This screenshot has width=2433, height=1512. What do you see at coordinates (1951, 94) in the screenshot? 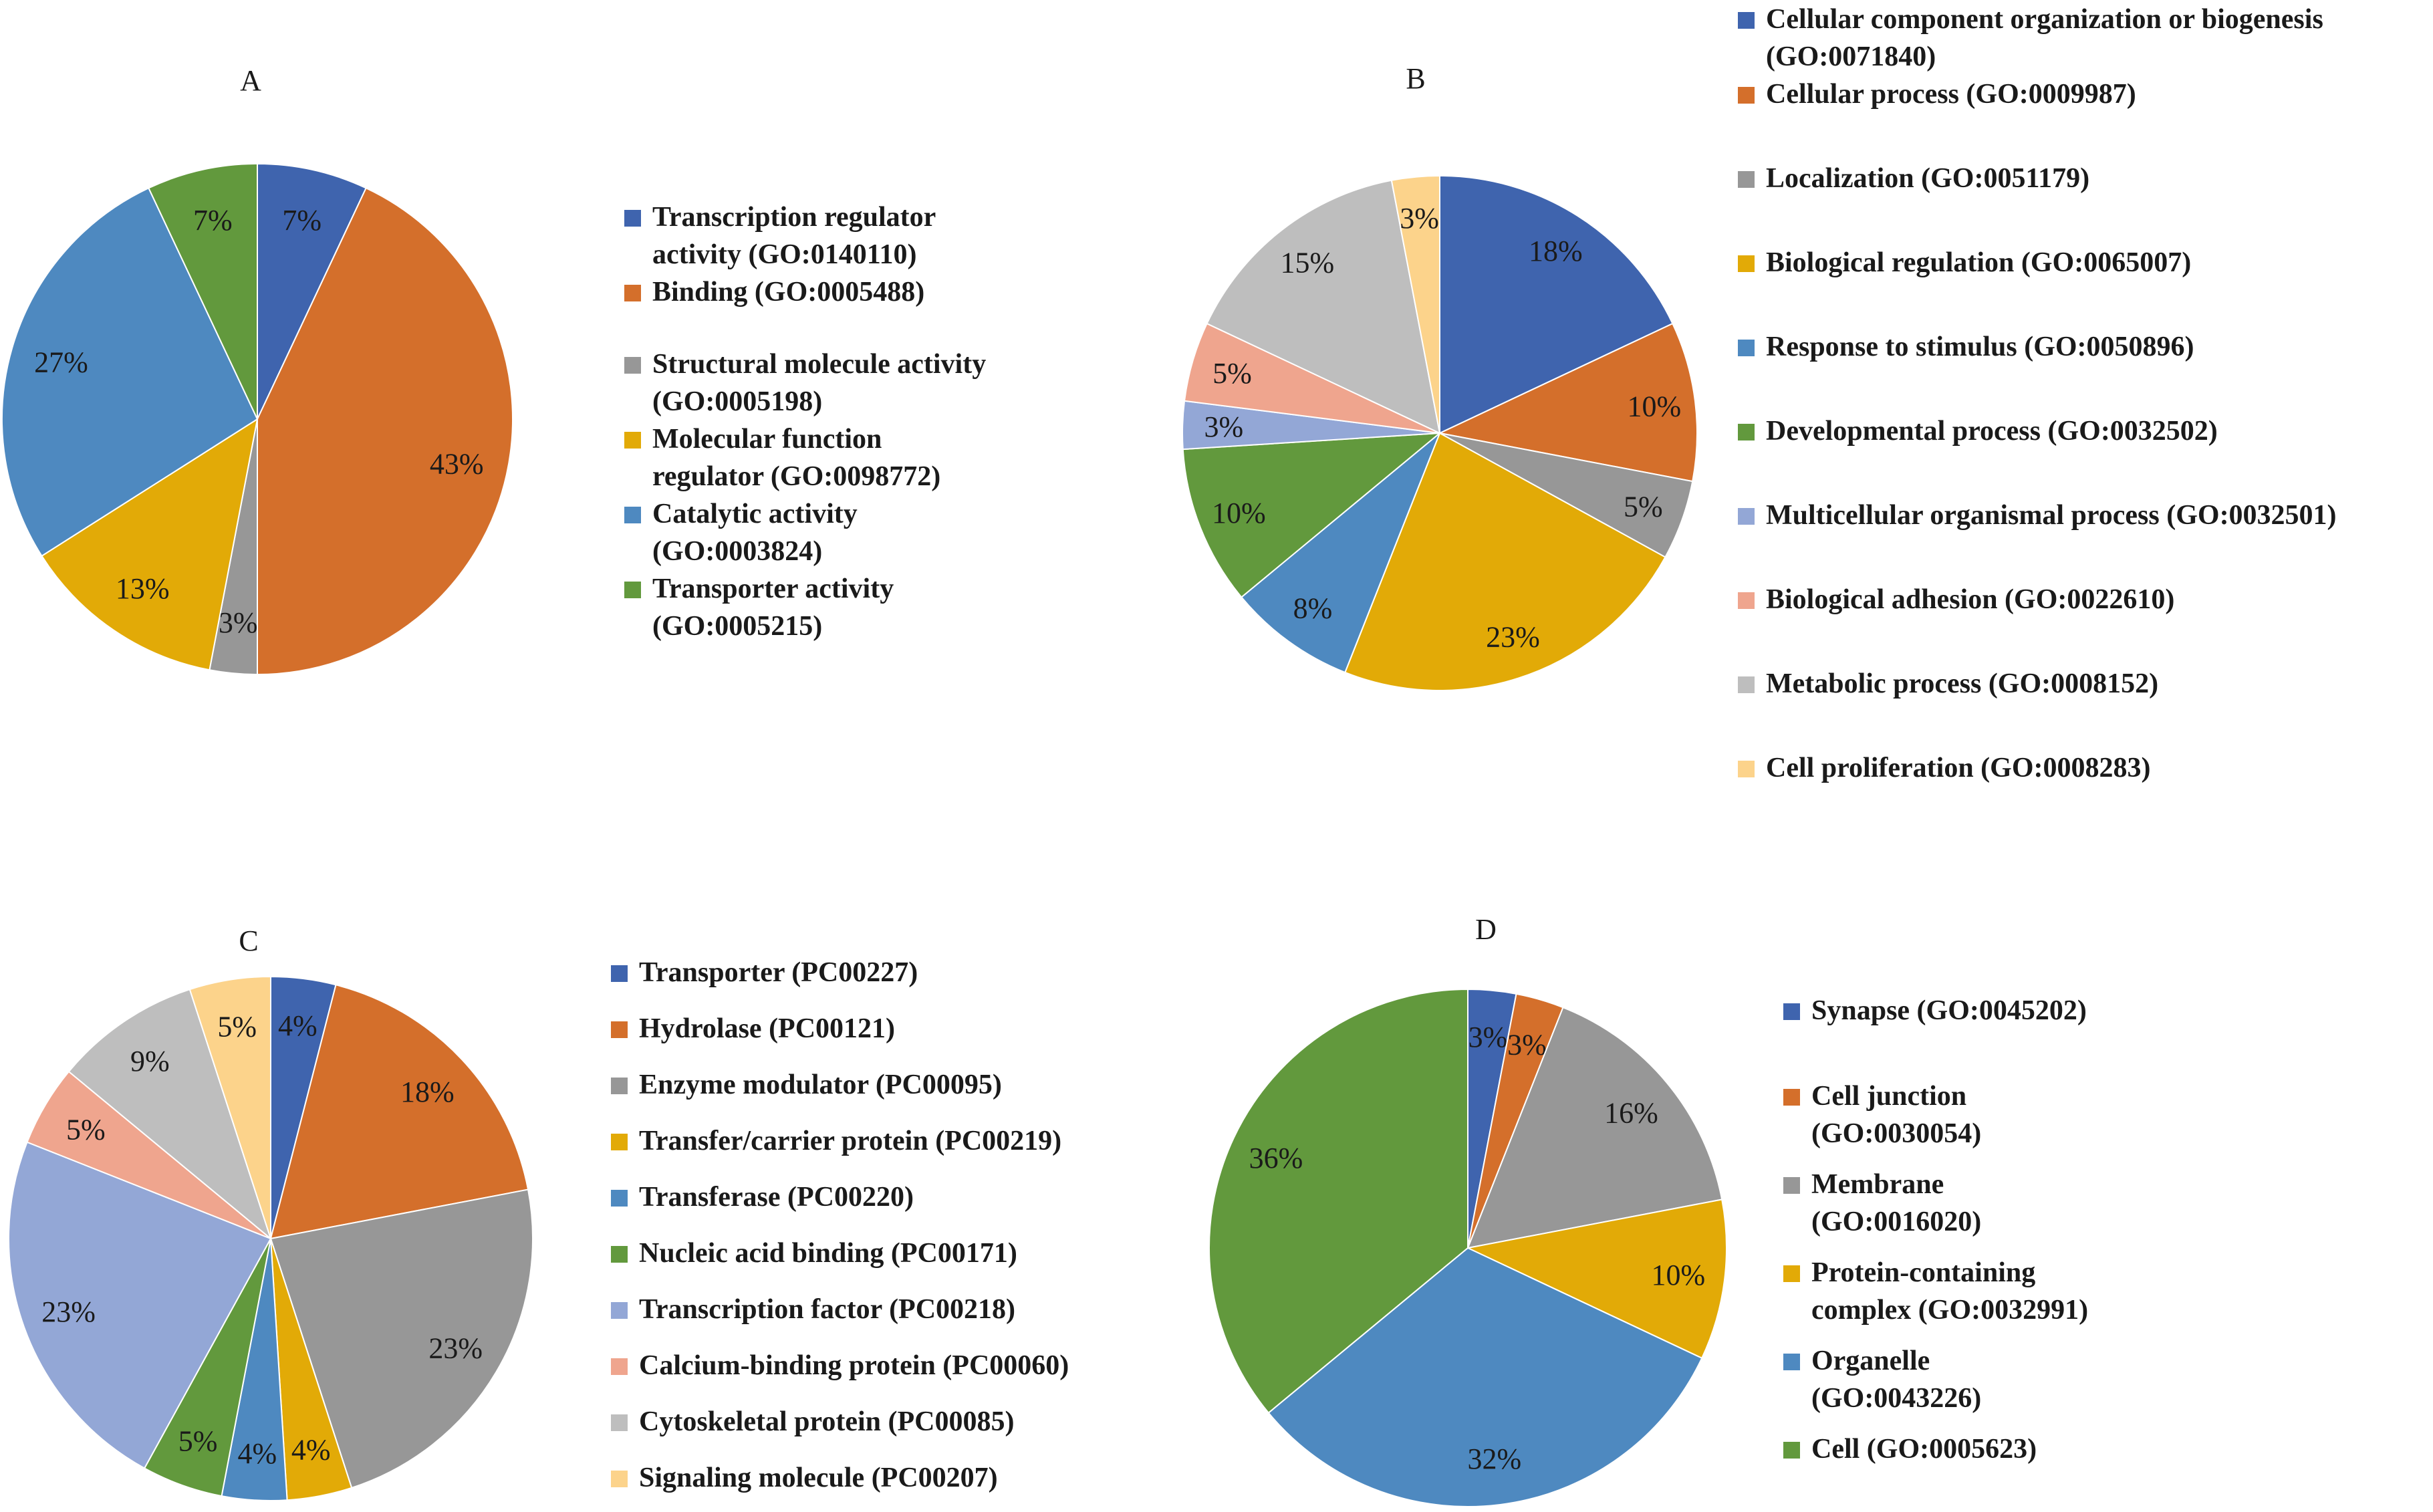
I see `legend-label: Cellular process (GO:0009987)` at bounding box center [1951, 94].